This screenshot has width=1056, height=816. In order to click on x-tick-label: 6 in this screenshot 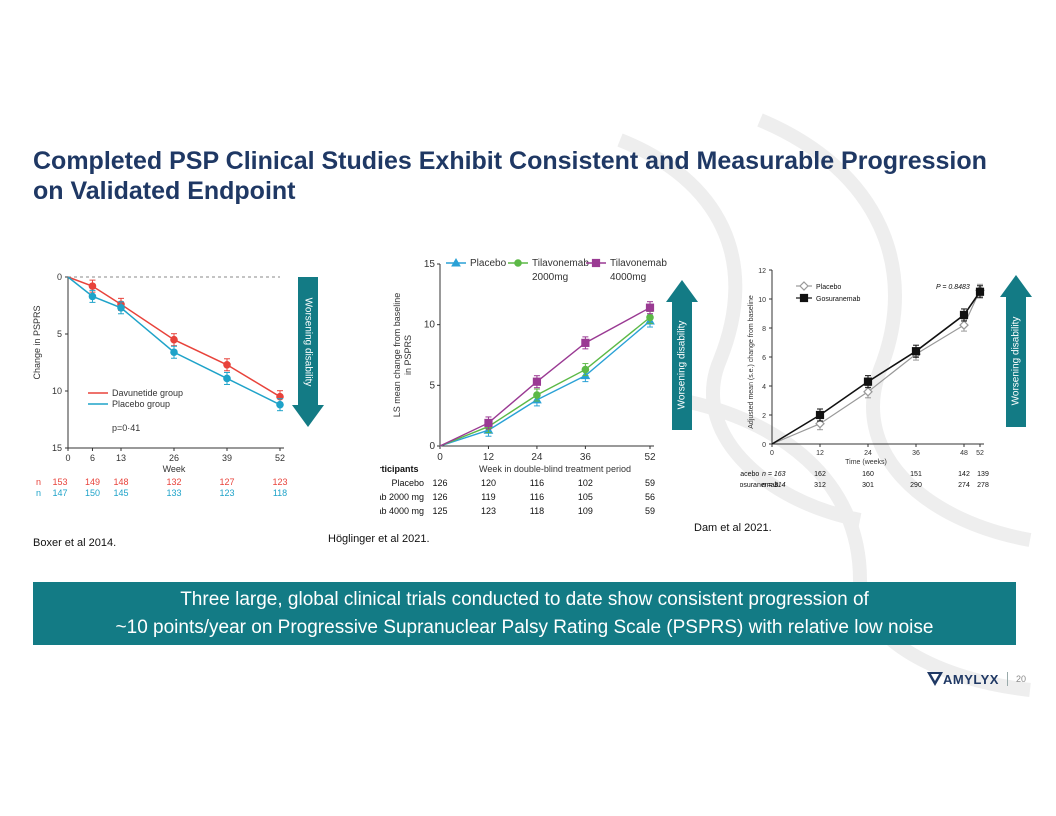, I will do `click(92, 458)`.